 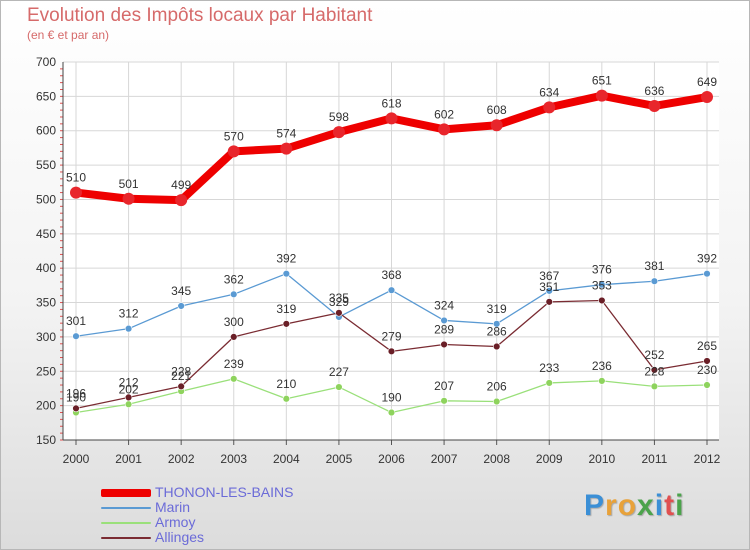 What do you see at coordinates (549, 459) in the screenshot?
I see `x-tick-label: 2009` at bounding box center [549, 459].